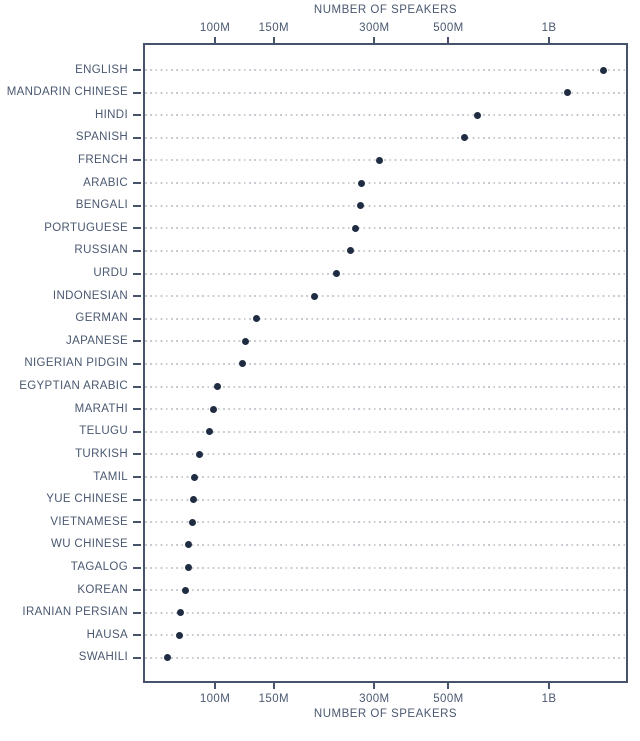 The height and width of the screenshot is (741, 640). Describe the element at coordinates (76, 363) in the screenshot. I see `y-axis-label: NIGERIAN PIDGIN` at that location.